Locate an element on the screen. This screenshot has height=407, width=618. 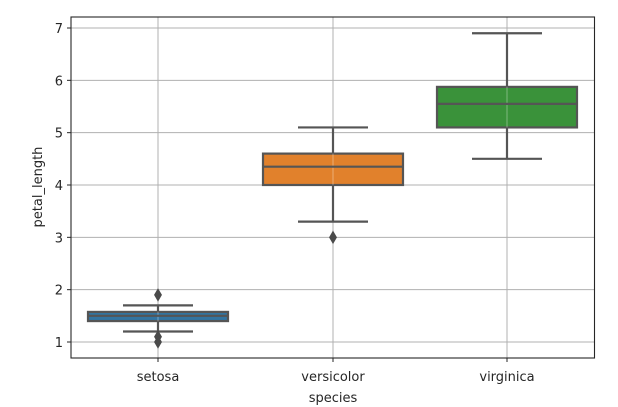
y-tick-label: 2 is located at coordinates (59, 291).